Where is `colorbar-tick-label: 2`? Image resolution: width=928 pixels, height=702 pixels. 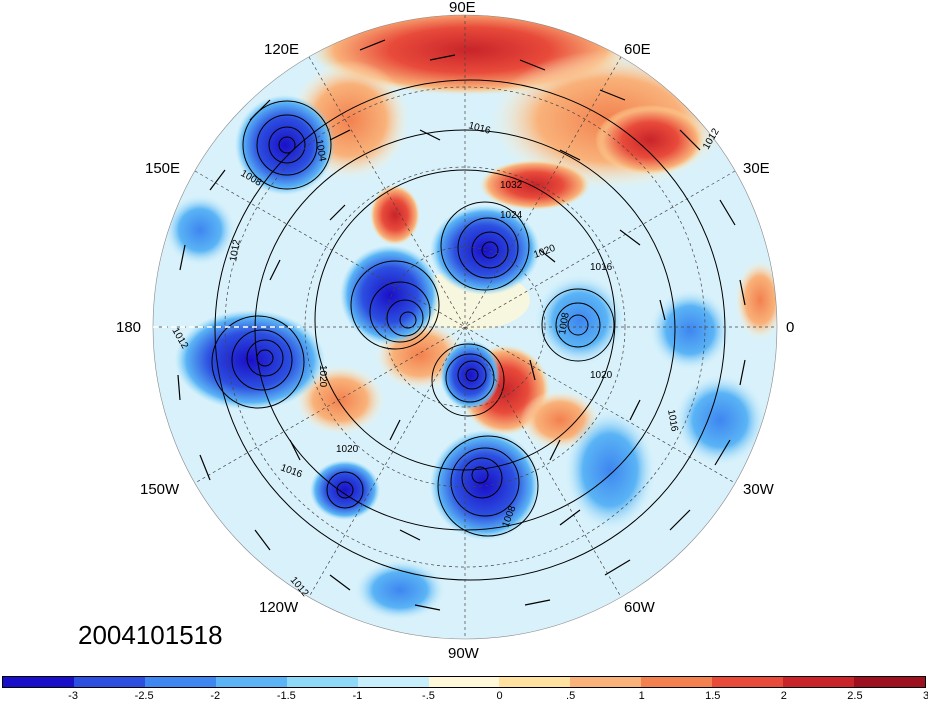 colorbar-tick-label: 2 is located at coordinates (783, 696).